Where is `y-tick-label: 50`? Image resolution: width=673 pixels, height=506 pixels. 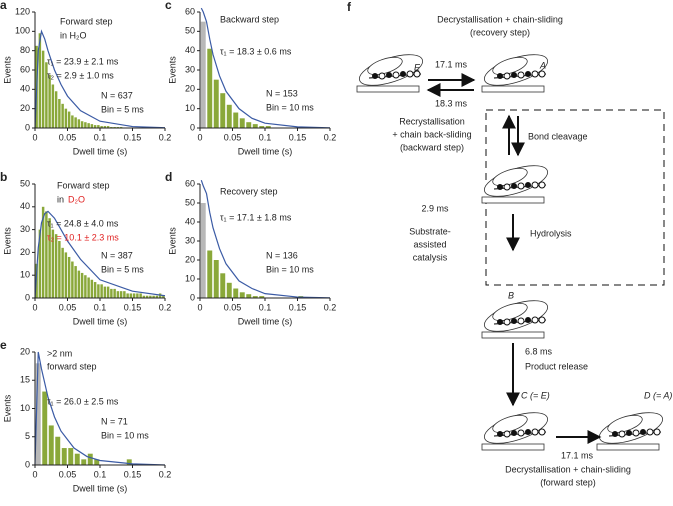
y-tick-label: 50 is located at coordinates (190, 31).